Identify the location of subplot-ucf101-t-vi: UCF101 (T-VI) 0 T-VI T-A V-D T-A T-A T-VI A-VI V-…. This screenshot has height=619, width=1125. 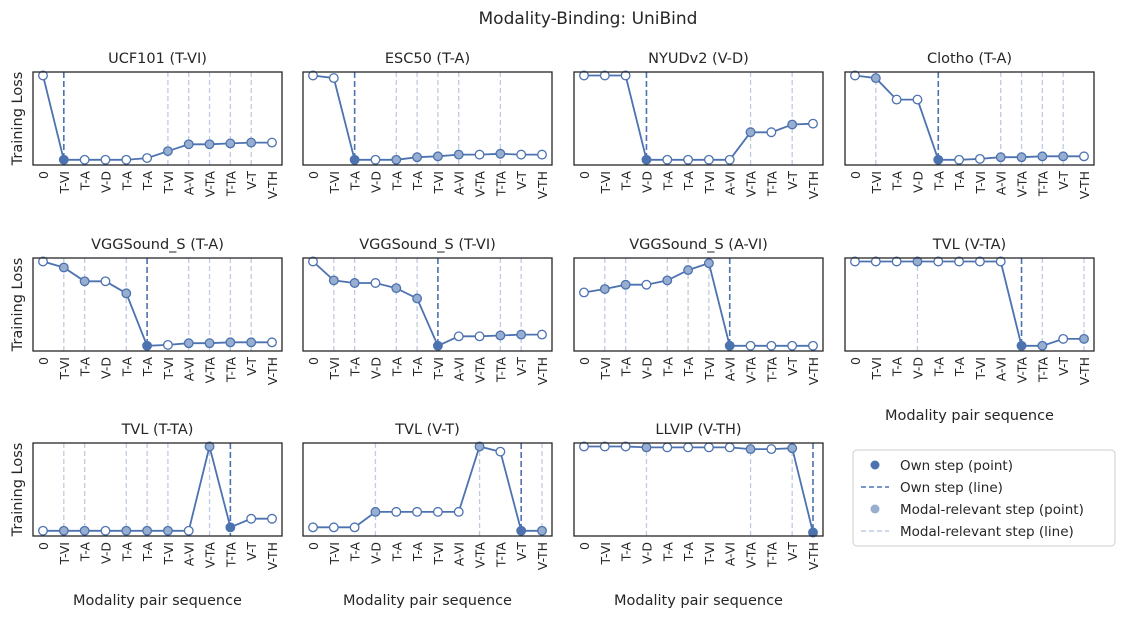
(146, 125).